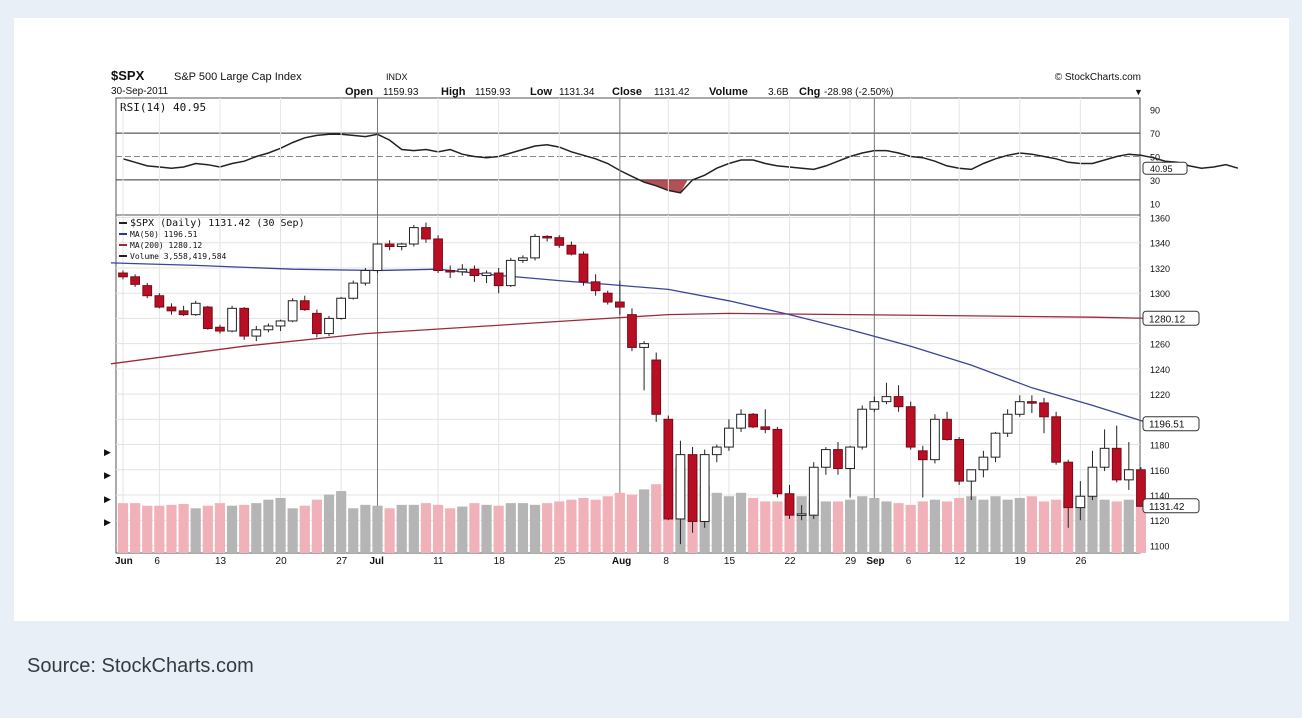 This screenshot has height=718, width=1302. Describe the element at coordinates (1161, 169) in the screenshot. I see `rsi-value-badge-label: 40.95` at that location.